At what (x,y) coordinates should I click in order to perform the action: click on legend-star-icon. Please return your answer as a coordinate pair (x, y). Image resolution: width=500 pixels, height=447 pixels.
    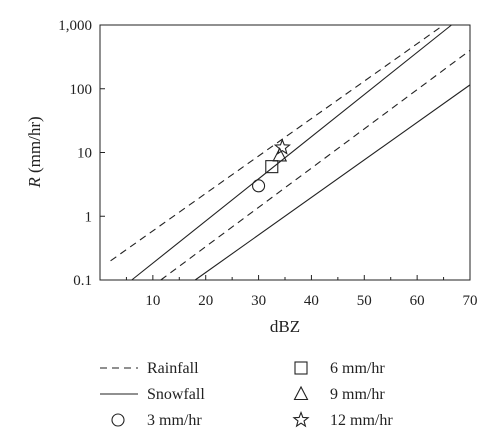
    Looking at the image, I should click on (301, 419).